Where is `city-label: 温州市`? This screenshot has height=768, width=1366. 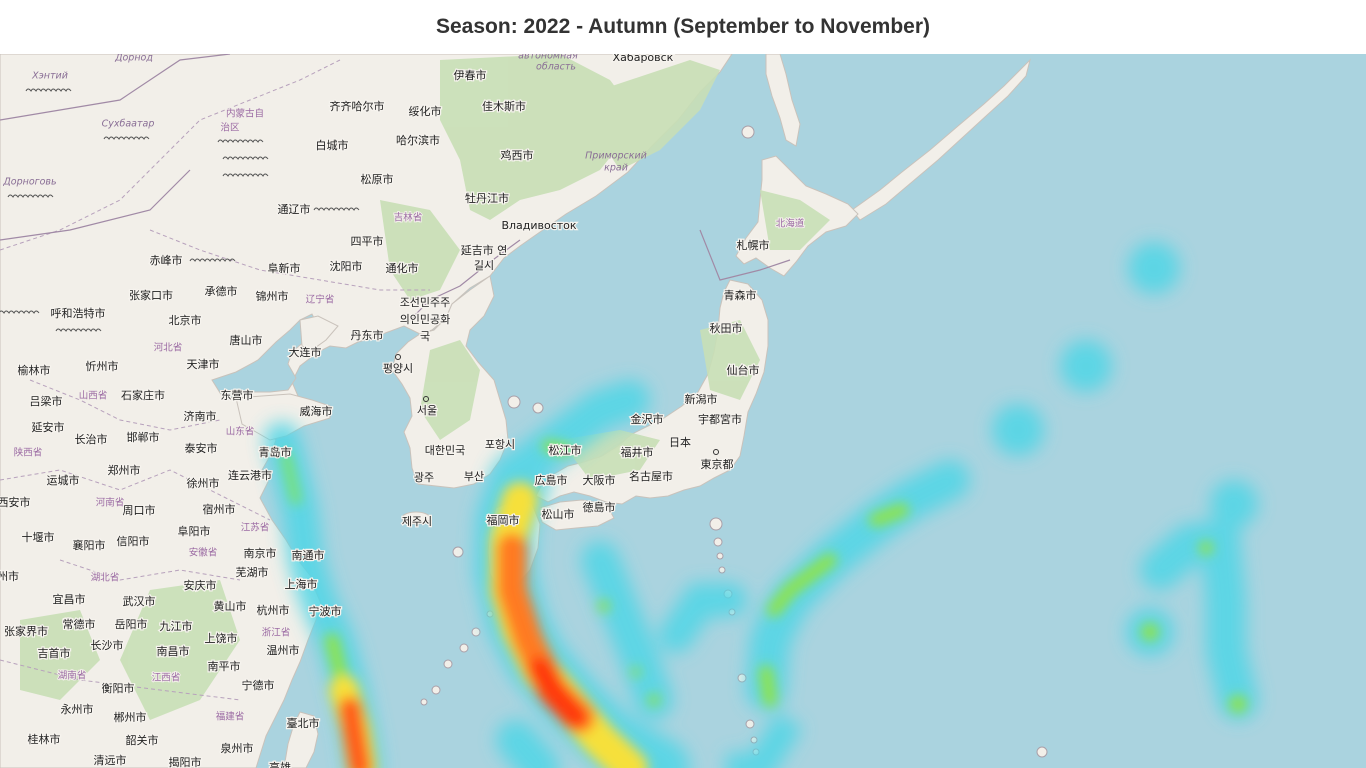
city-label: 温州市 is located at coordinates (283, 650).